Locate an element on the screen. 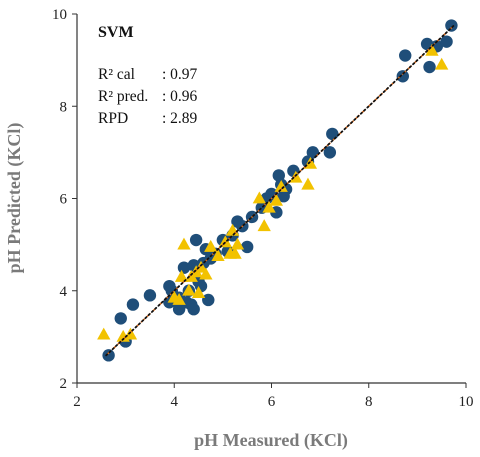  x-axis-title: pH Measured (KCl) is located at coordinates (271, 440).